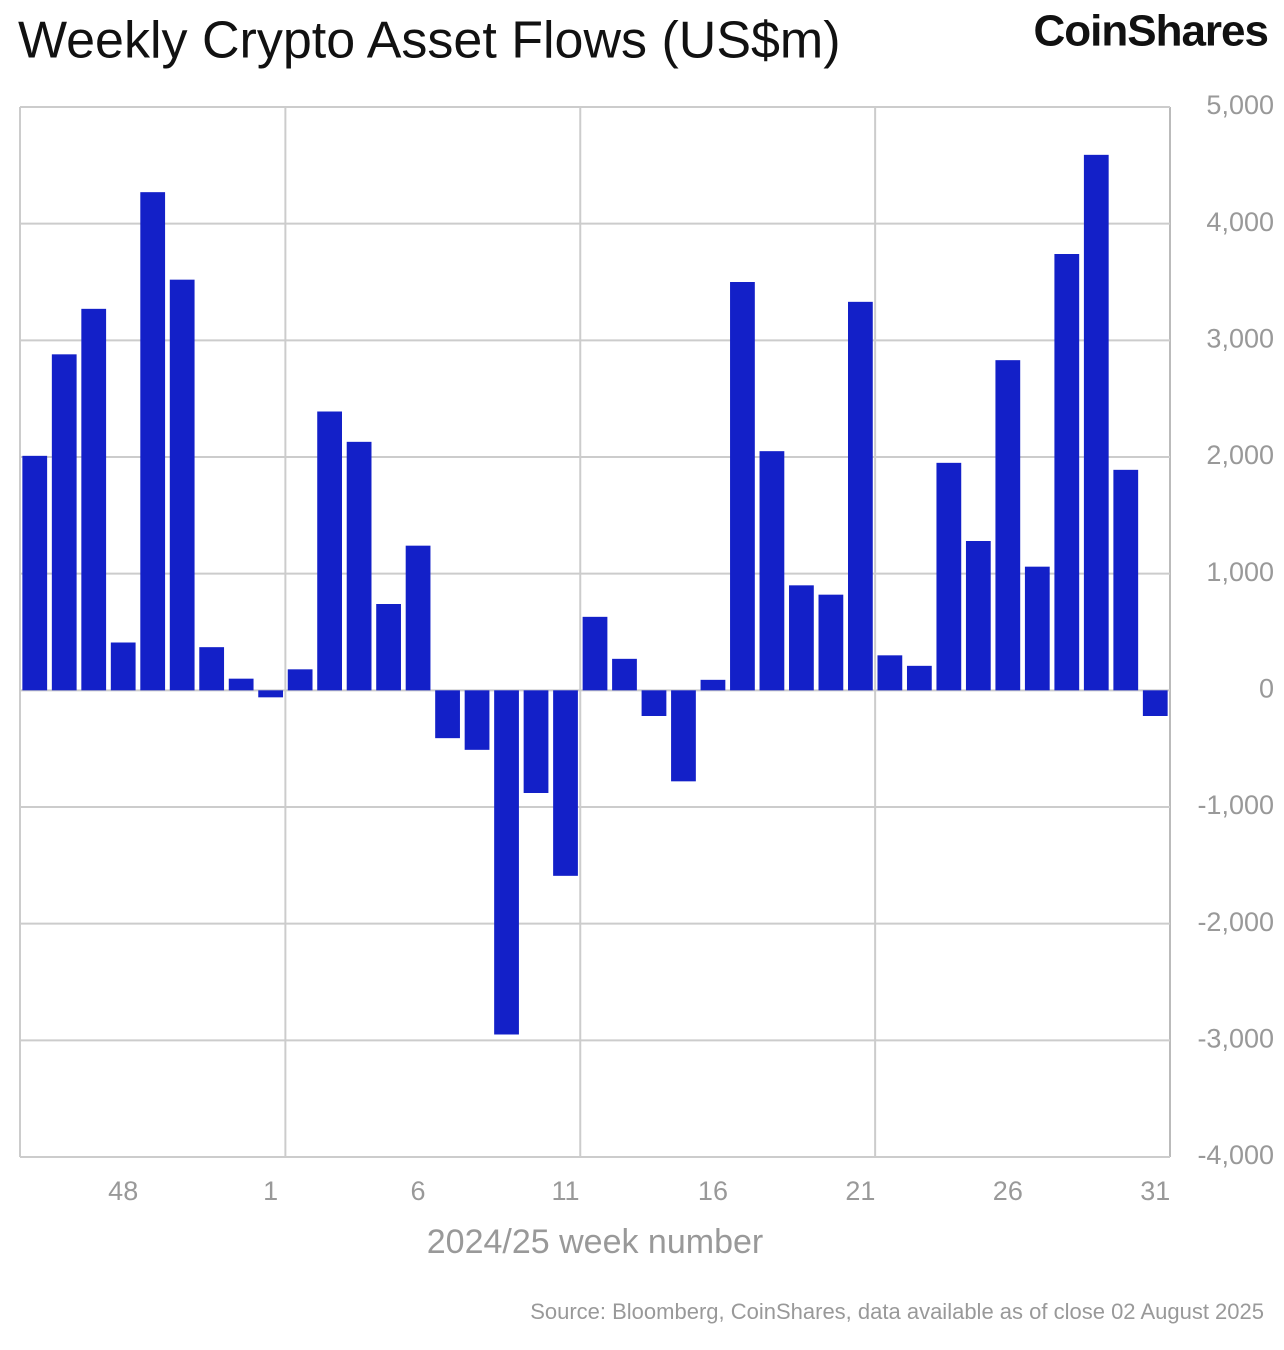 The width and height of the screenshot is (1284, 1350). Describe the element at coordinates (418, 1191) in the screenshot. I see `x-tick-label: 6` at that location.